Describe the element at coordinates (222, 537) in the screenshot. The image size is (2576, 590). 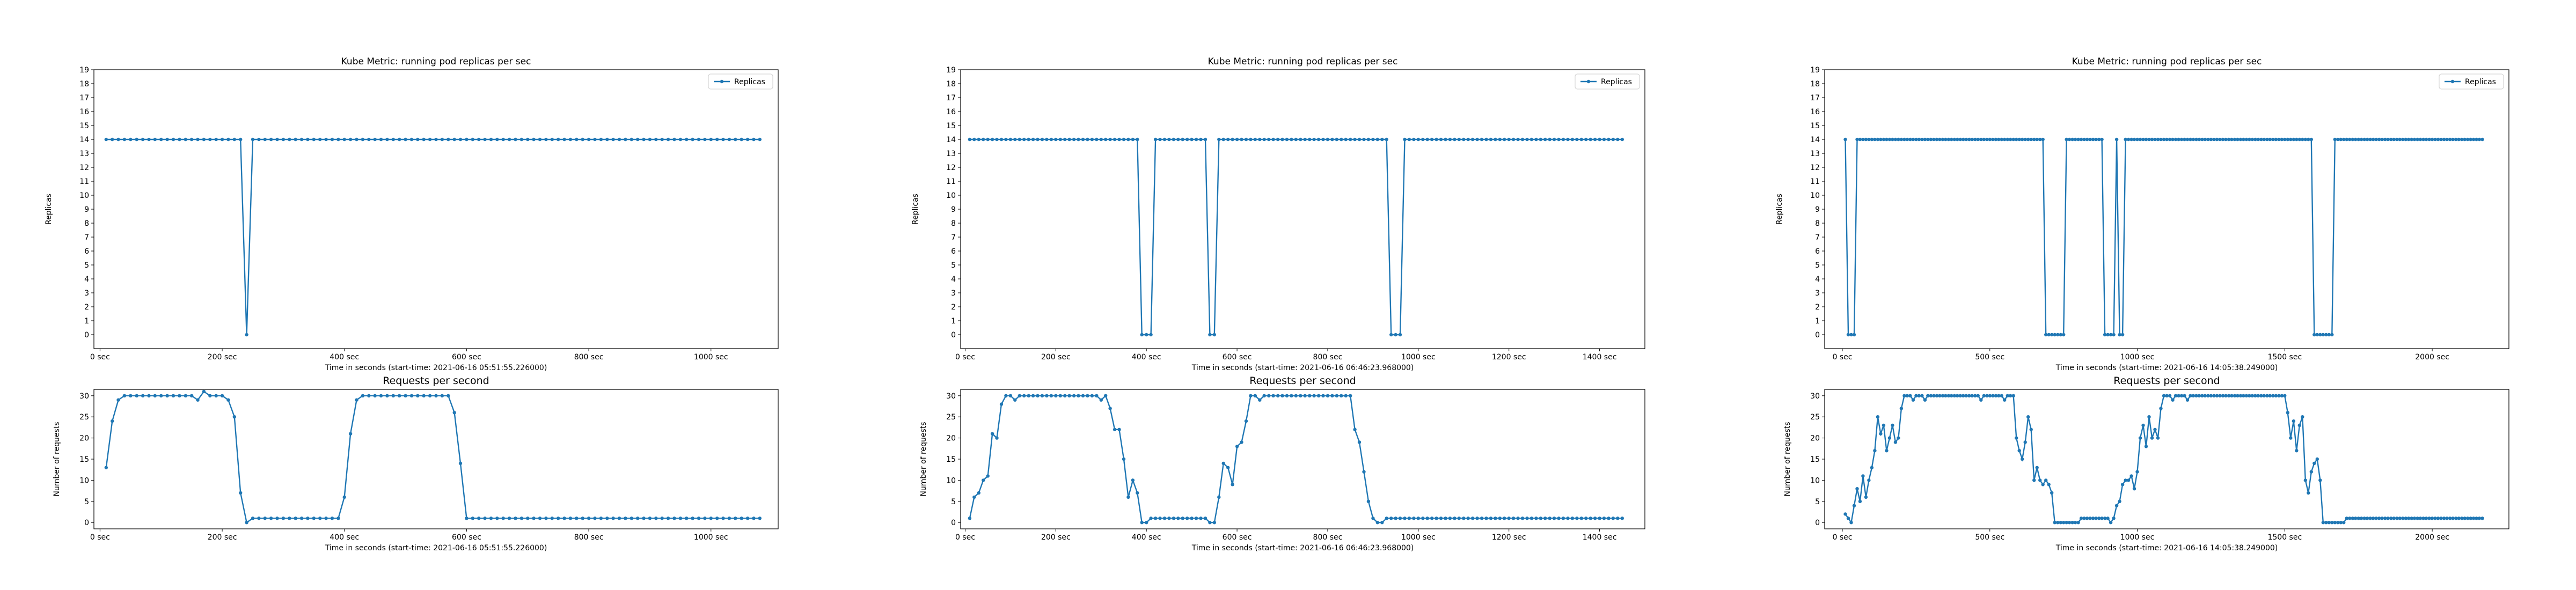
I see `x-tick-label: 200 sec` at that location.